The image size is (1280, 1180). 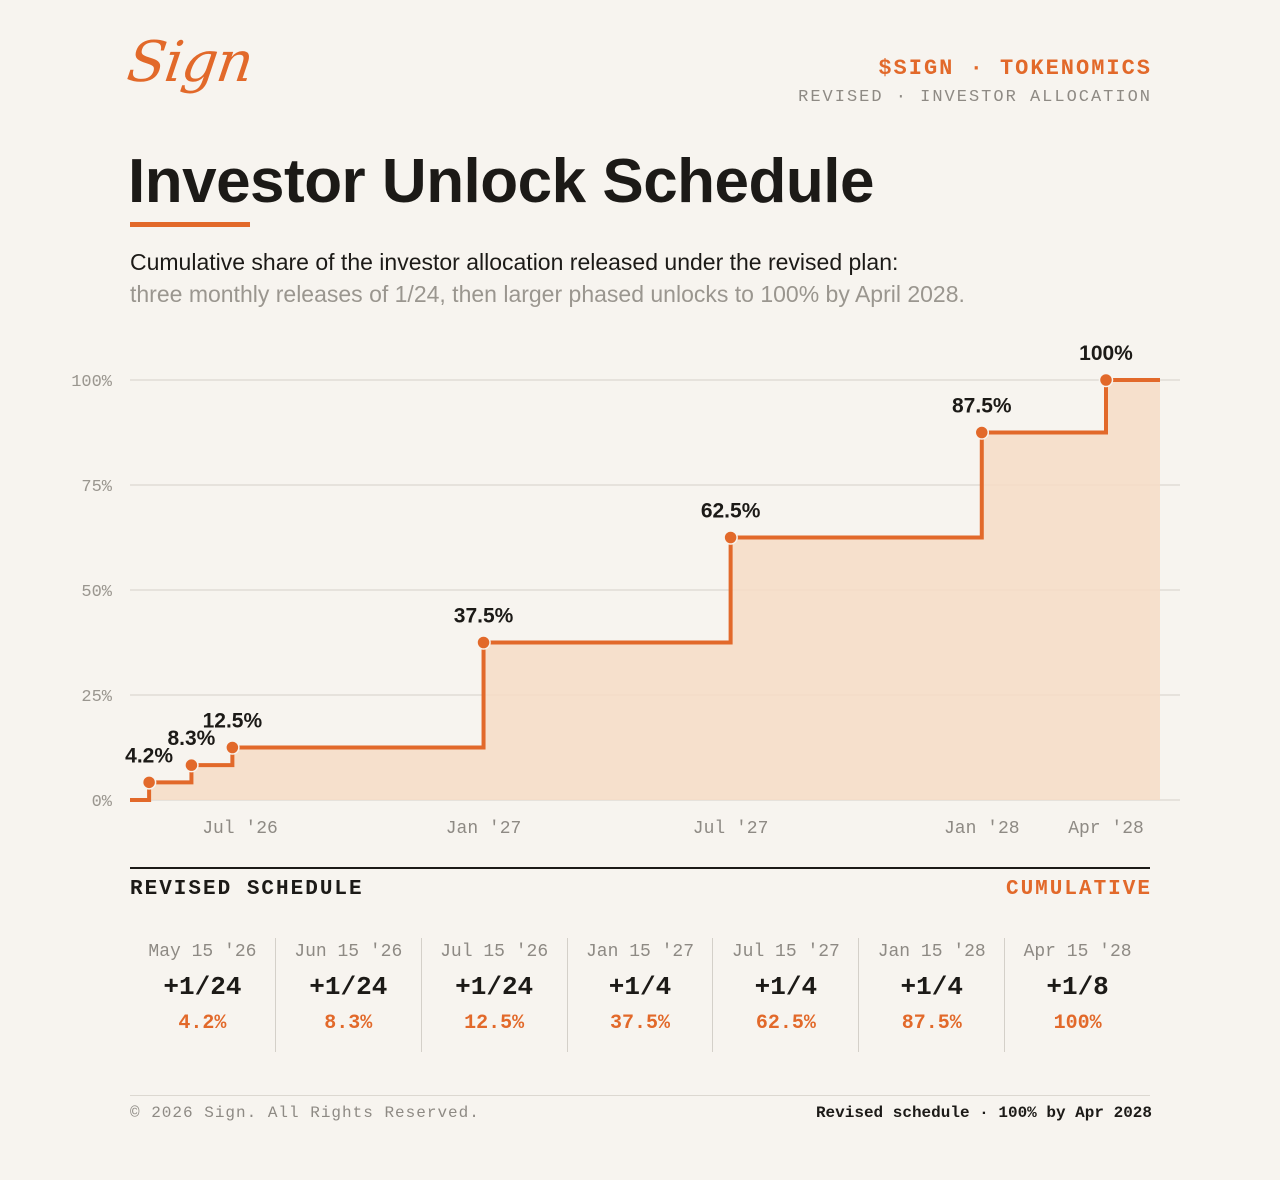 I want to click on schedule-cumulative: 8.3%, so click(x=348, y=1023).